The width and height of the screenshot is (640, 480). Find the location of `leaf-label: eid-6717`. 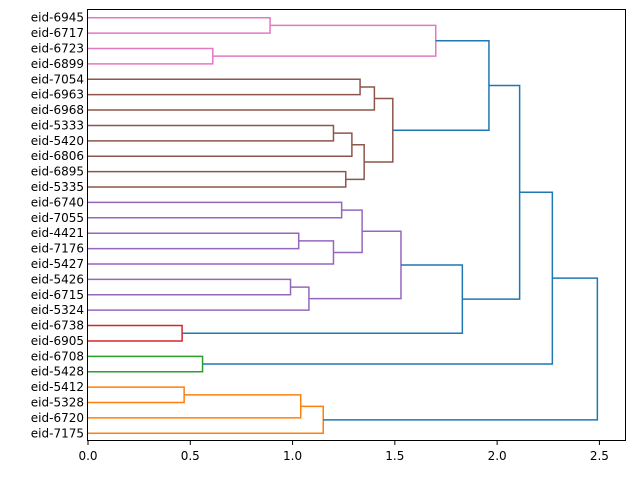

leaf-label: eid-6717 is located at coordinates (57, 33).